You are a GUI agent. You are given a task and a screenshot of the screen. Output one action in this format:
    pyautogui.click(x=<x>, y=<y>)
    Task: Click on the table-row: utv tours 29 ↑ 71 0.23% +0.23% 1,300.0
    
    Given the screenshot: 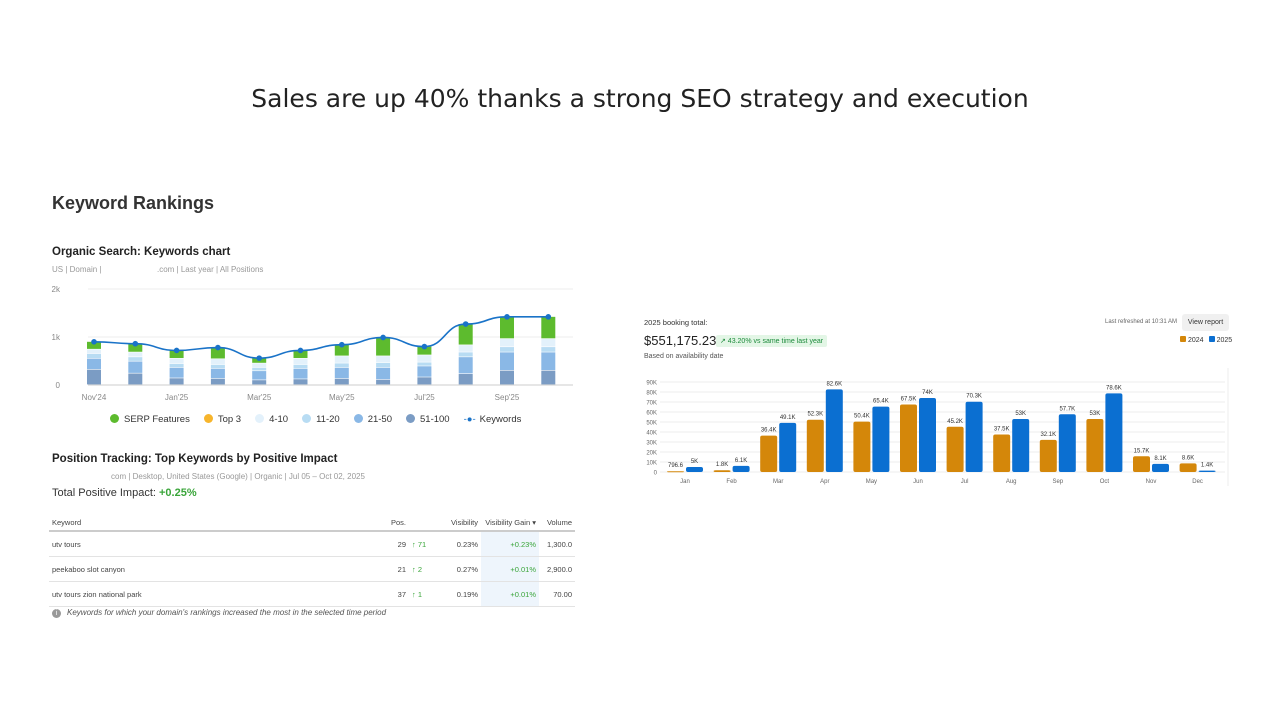 What is the action you would take?
    pyautogui.click(x=312, y=544)
    